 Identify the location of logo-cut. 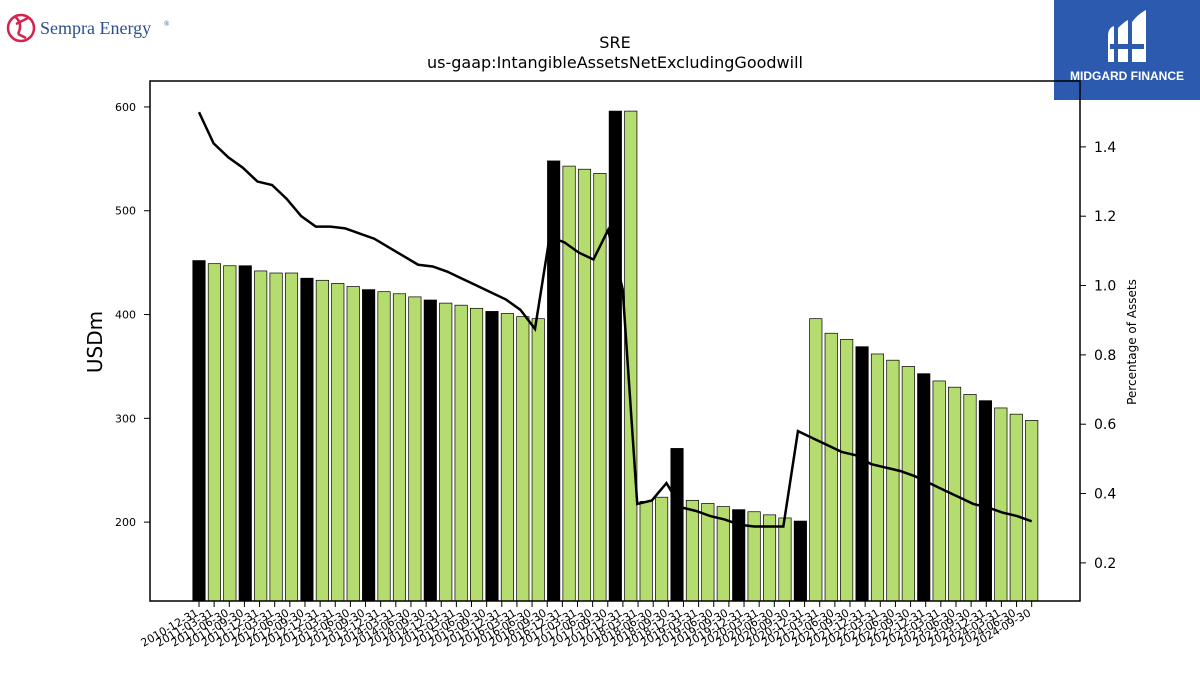
(1127, 46).